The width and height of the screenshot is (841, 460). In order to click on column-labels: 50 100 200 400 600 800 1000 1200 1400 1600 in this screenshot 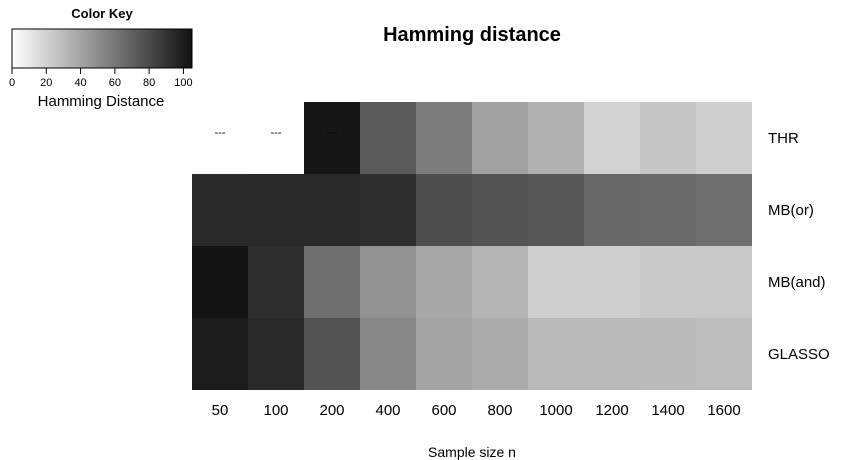, I will do `click(476, 410)`.